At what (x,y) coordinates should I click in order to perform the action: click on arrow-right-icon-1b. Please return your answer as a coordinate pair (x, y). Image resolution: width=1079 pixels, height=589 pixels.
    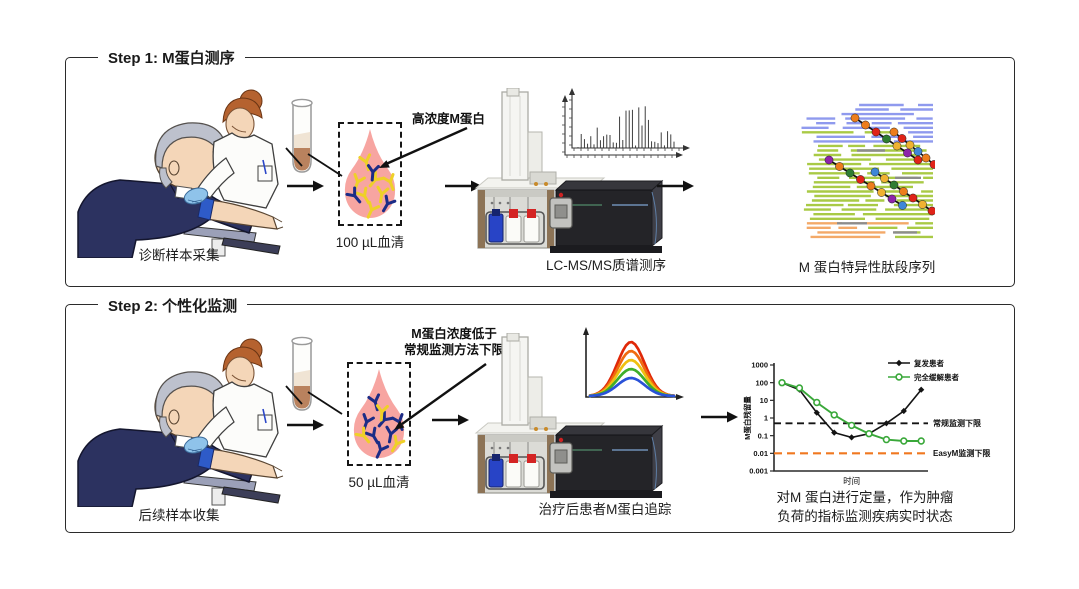
    Looking at the image, I should click on (463, 186).